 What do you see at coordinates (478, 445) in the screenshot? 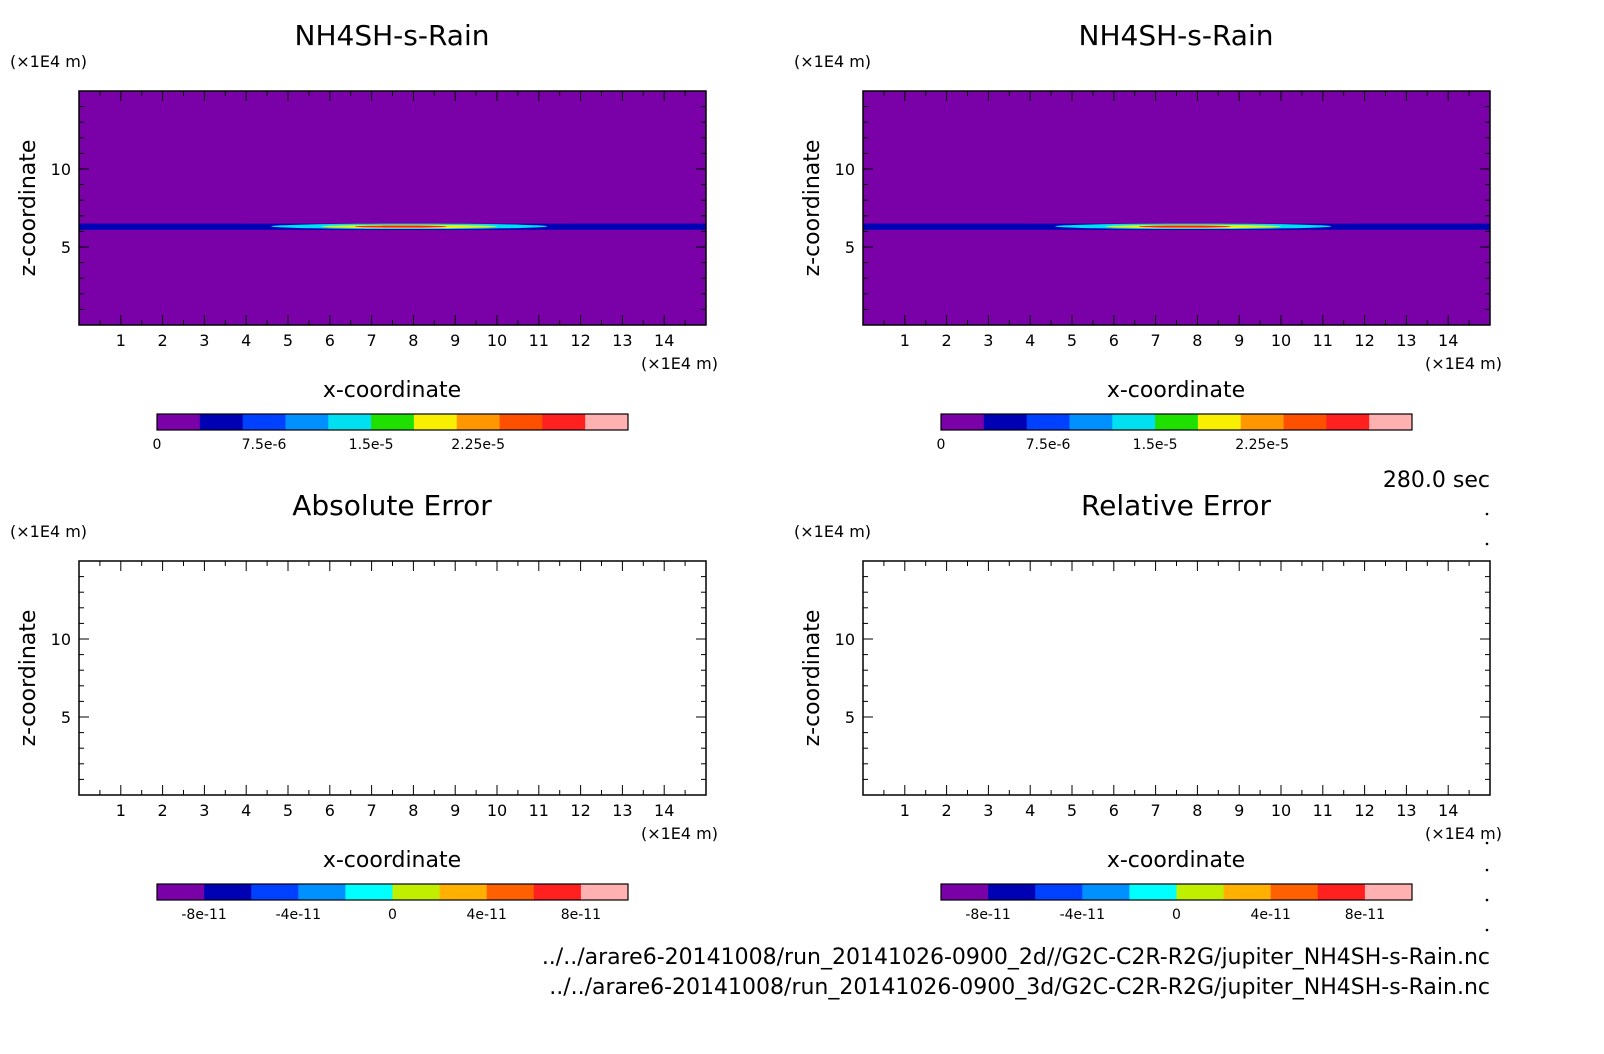
I see `colorbar-label: 2.25e-5` at bounding box center [478, 445].